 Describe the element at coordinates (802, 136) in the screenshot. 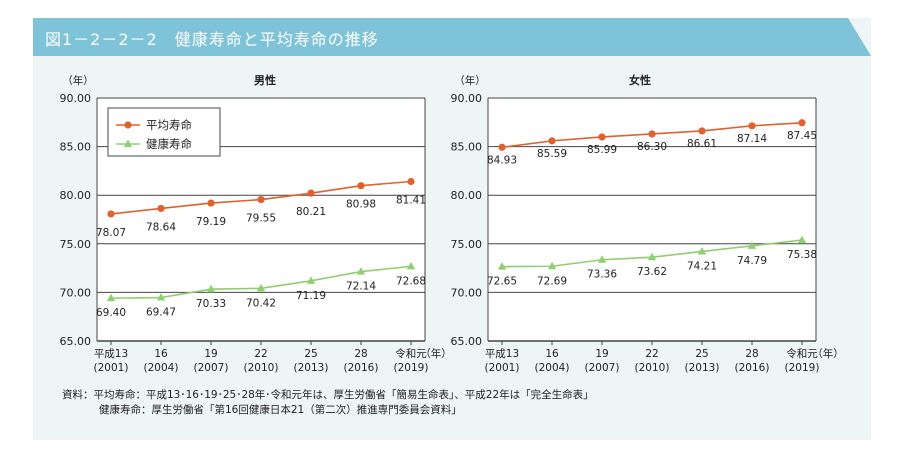

I see `female-avg-data-label: 87.45` at that location.